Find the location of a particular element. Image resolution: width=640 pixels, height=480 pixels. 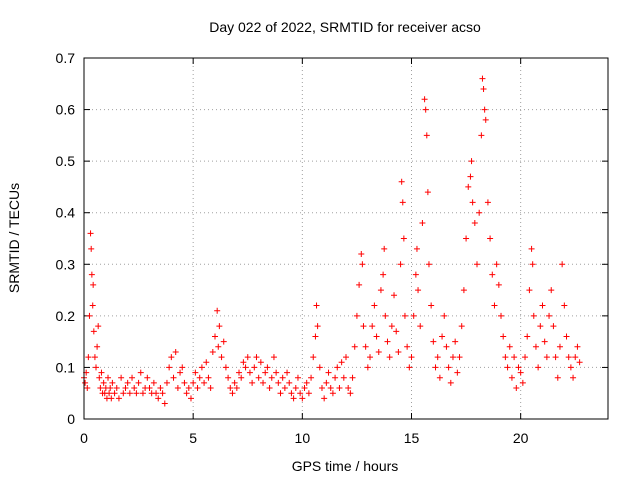

y-tick-label: 0.3 is located at coordinates (66, 264).